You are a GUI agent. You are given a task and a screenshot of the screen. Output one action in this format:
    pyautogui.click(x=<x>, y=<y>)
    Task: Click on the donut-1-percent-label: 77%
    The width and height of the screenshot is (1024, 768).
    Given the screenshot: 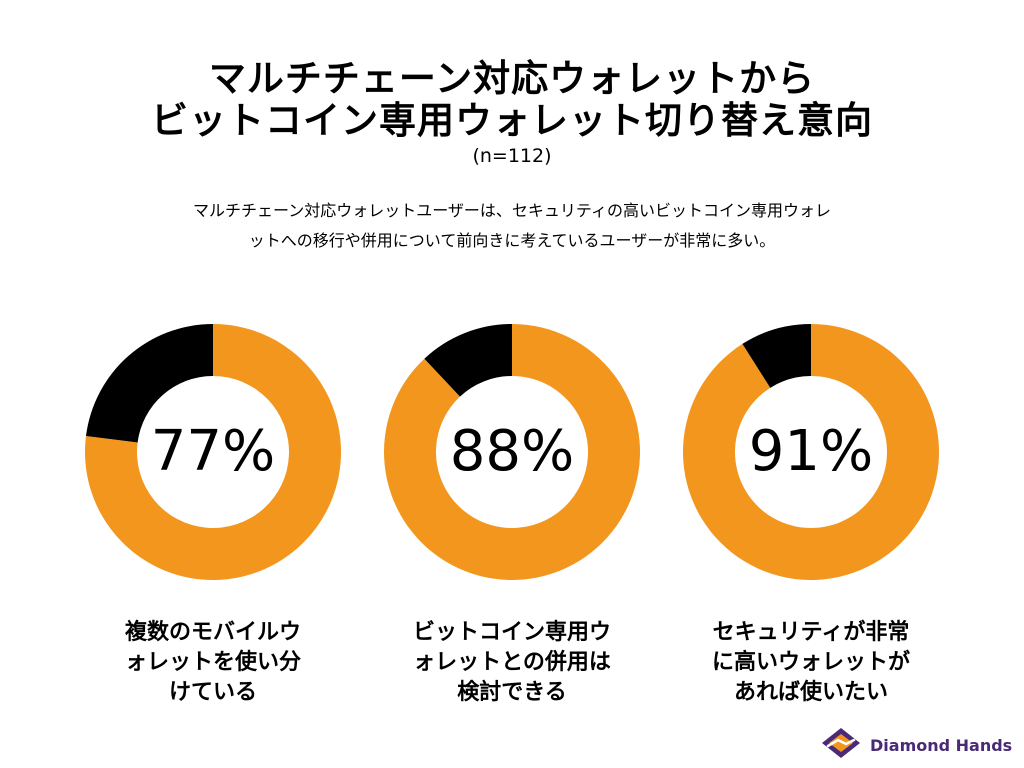 What is the action you would take?
    pyautogui.click(x=213, y=451)
    